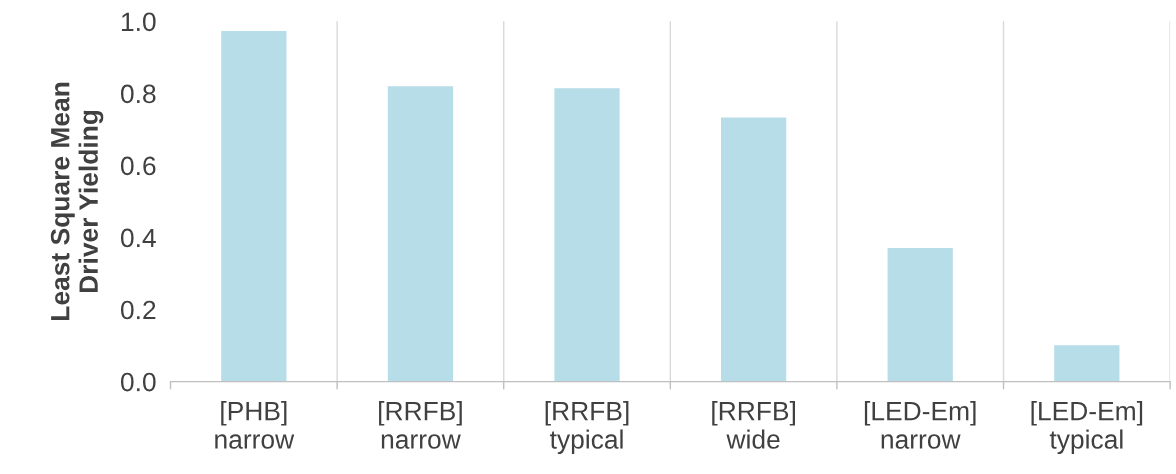  Describe the element at coordinates (1087, 428) in the screenshot. I see `x-tick-label: [LED-Em] typical` at that location.